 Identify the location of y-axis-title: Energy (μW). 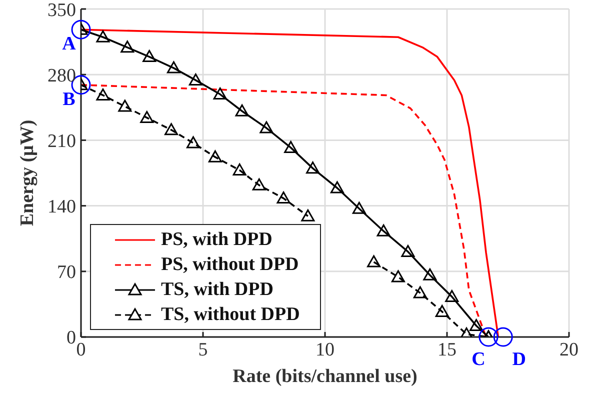
(27, 173).